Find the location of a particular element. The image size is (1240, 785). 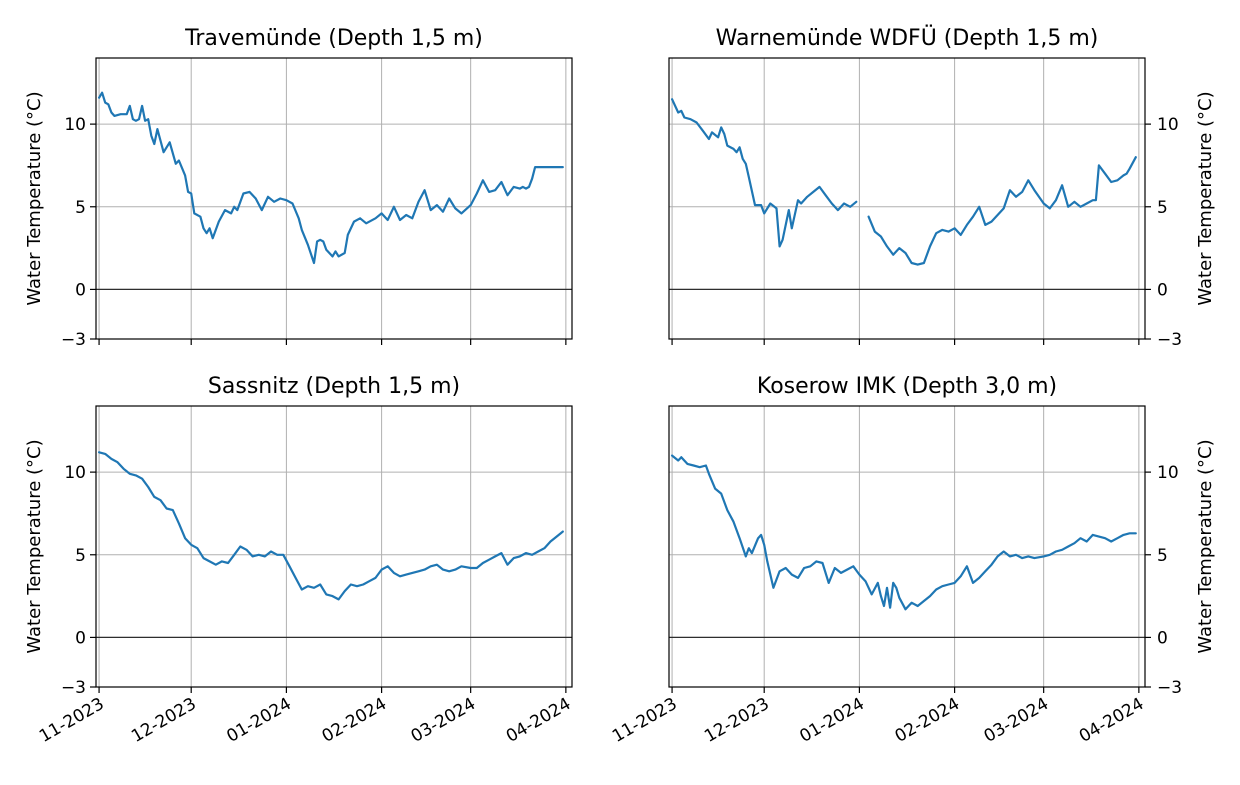

chart-title: Travemünde (Depth 1,5 m) is located at coordinates (333, 38).